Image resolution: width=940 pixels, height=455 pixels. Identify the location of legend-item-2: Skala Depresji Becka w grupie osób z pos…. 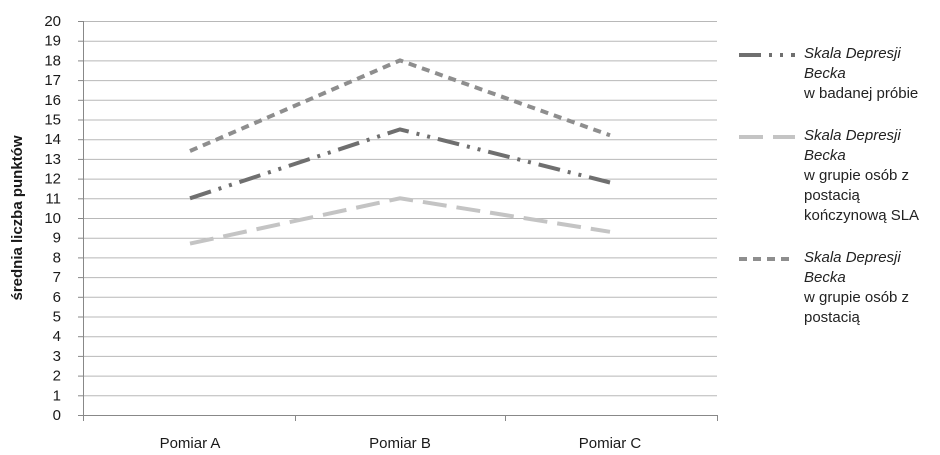
(838, 288).